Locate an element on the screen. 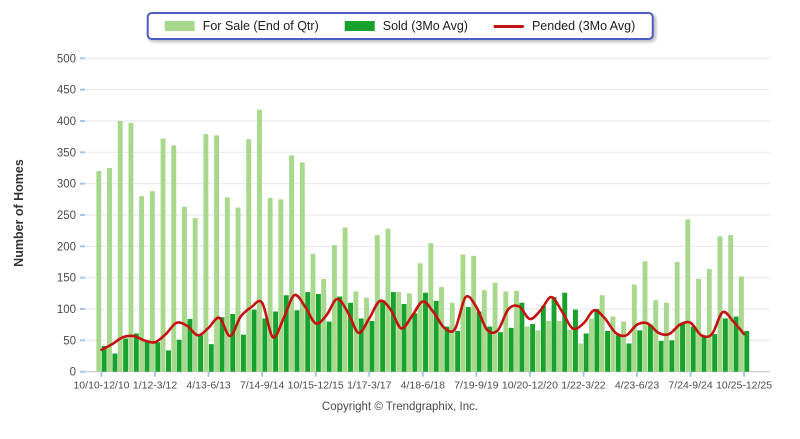 Image resolution: width=800 pixels, height=439 pixels. legend-item-pended: Pended (3Mo Avg) is located at coordinates (564, 26).